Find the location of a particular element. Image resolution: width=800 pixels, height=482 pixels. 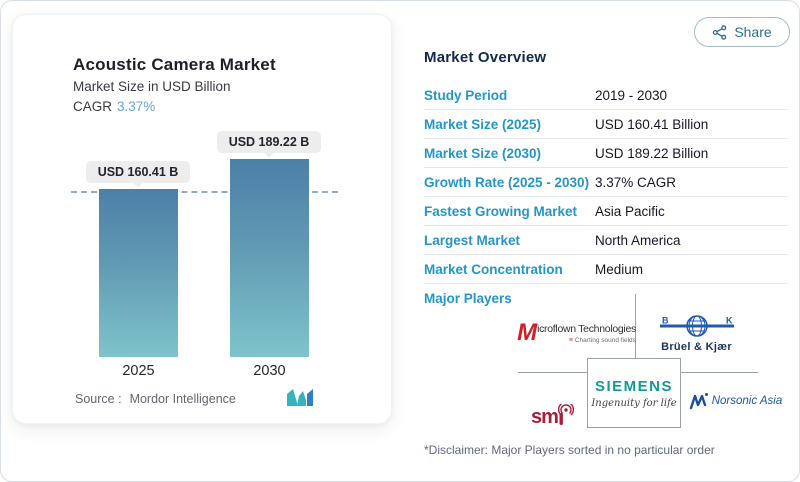

bar-value-label-2030: USD 189.22 B is located at coordinates (269, 142).